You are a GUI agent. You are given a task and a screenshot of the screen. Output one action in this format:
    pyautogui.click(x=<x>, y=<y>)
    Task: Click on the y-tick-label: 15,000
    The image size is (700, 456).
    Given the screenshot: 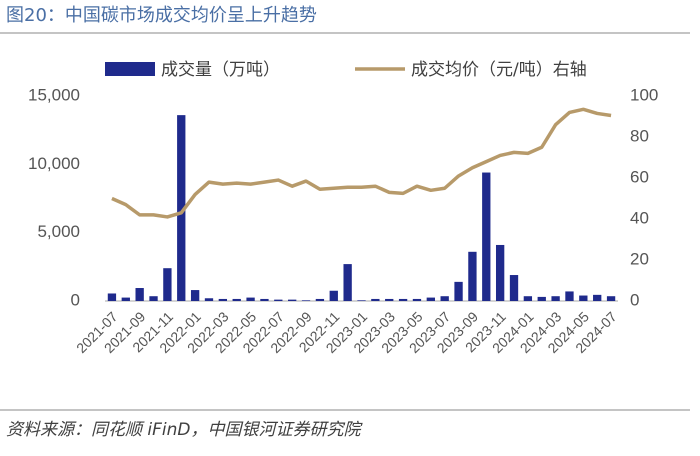 What is the action you would take?
    pyautogui.click(x=54, y=94)
    